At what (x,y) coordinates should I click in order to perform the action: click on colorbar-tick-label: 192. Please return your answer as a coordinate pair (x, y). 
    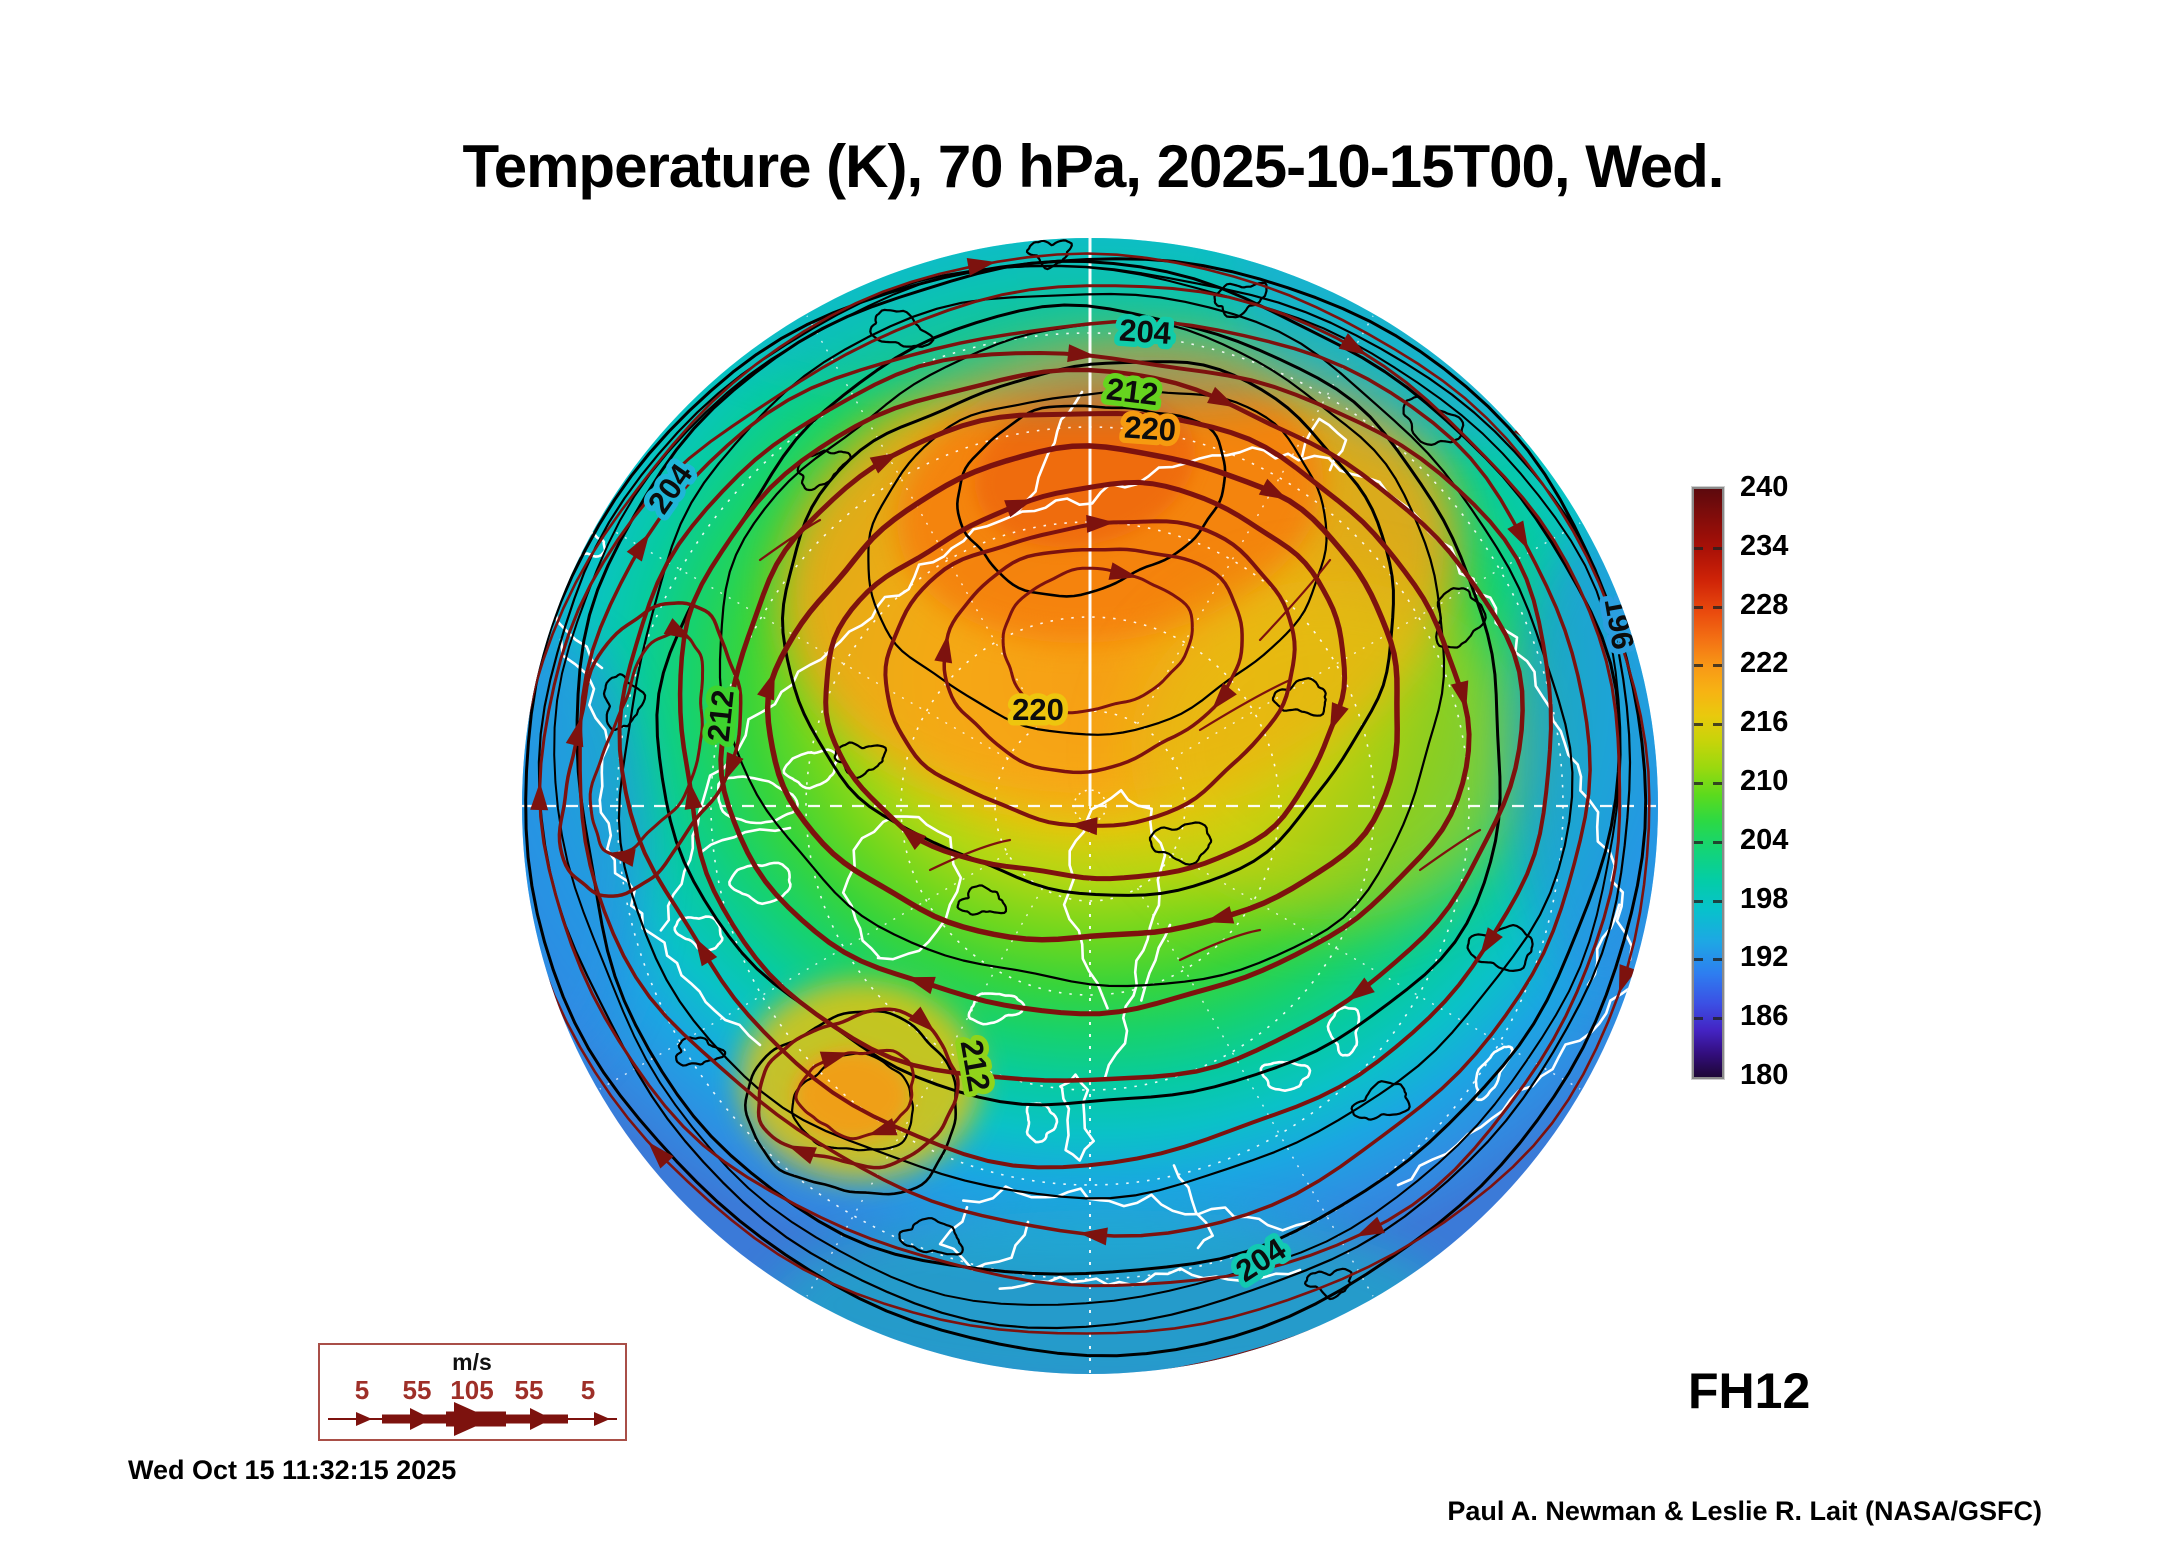
    Looking at the image, I should click on (1764, 957).